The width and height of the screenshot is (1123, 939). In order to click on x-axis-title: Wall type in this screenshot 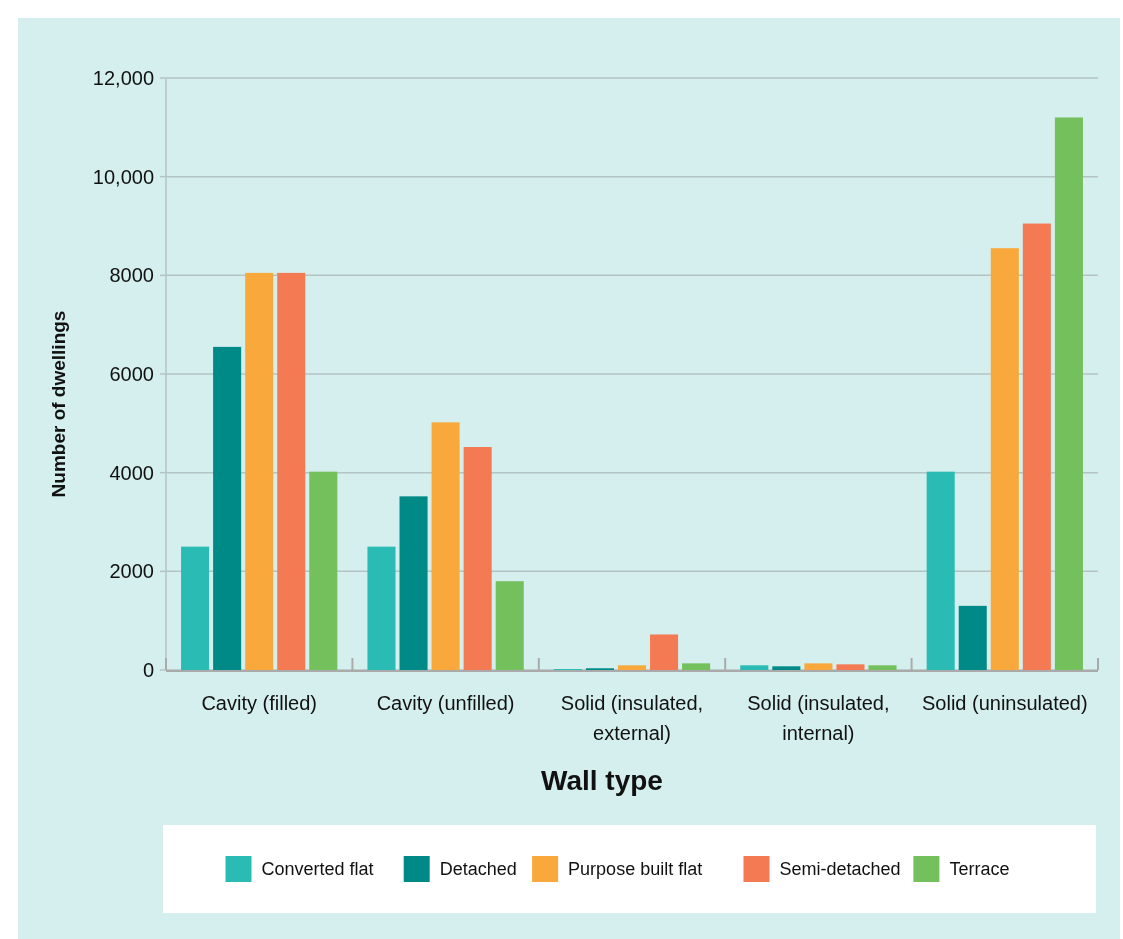, I will do `click(602, 780)`.